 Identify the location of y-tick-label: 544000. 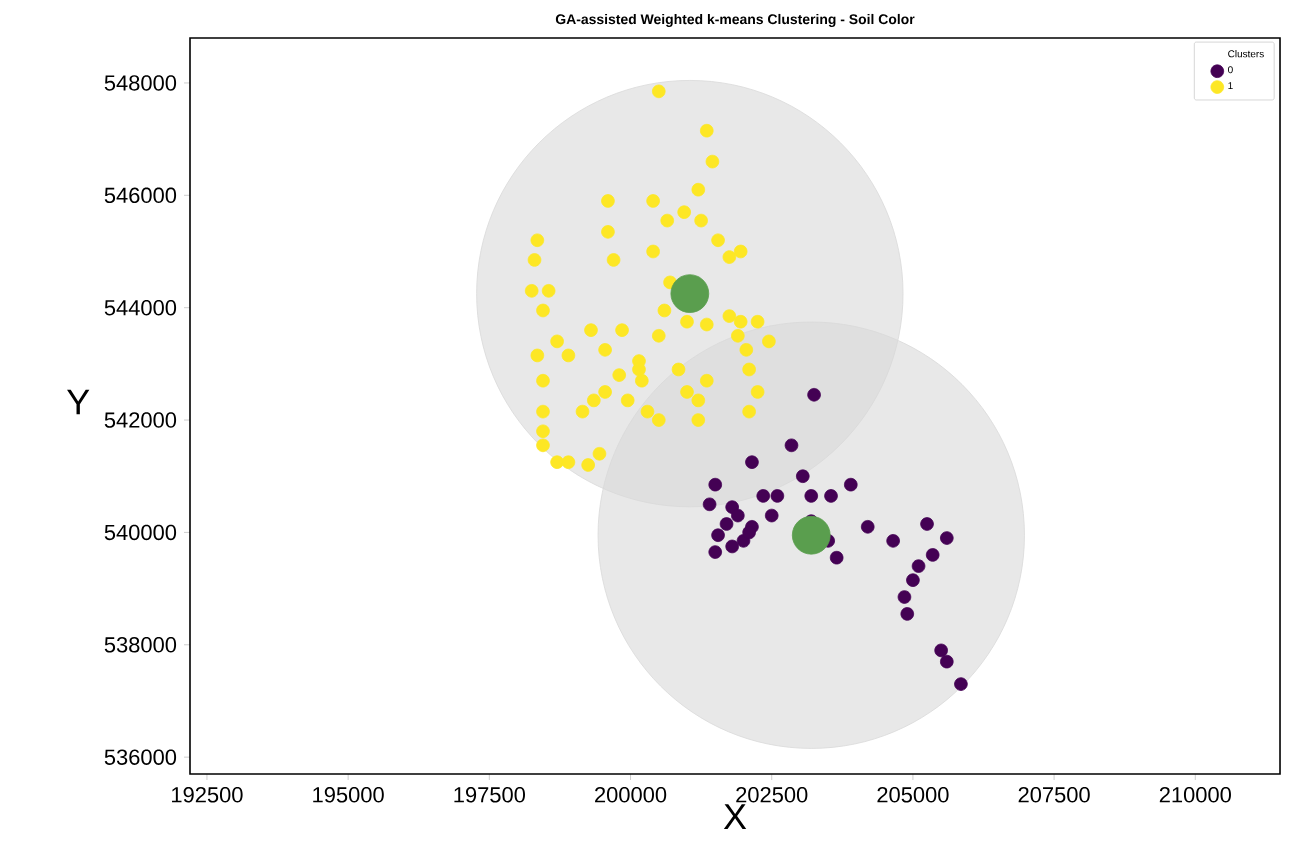
(140, 307).